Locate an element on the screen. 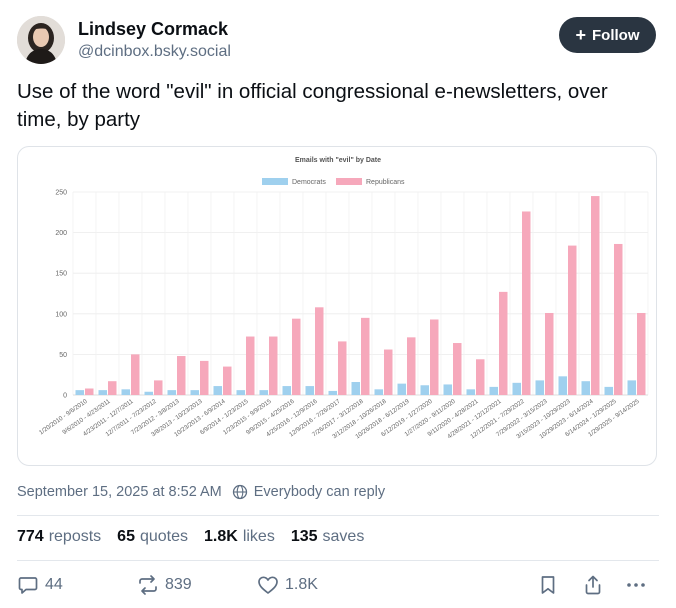  more-options-button is located at coordinates (636, 585).